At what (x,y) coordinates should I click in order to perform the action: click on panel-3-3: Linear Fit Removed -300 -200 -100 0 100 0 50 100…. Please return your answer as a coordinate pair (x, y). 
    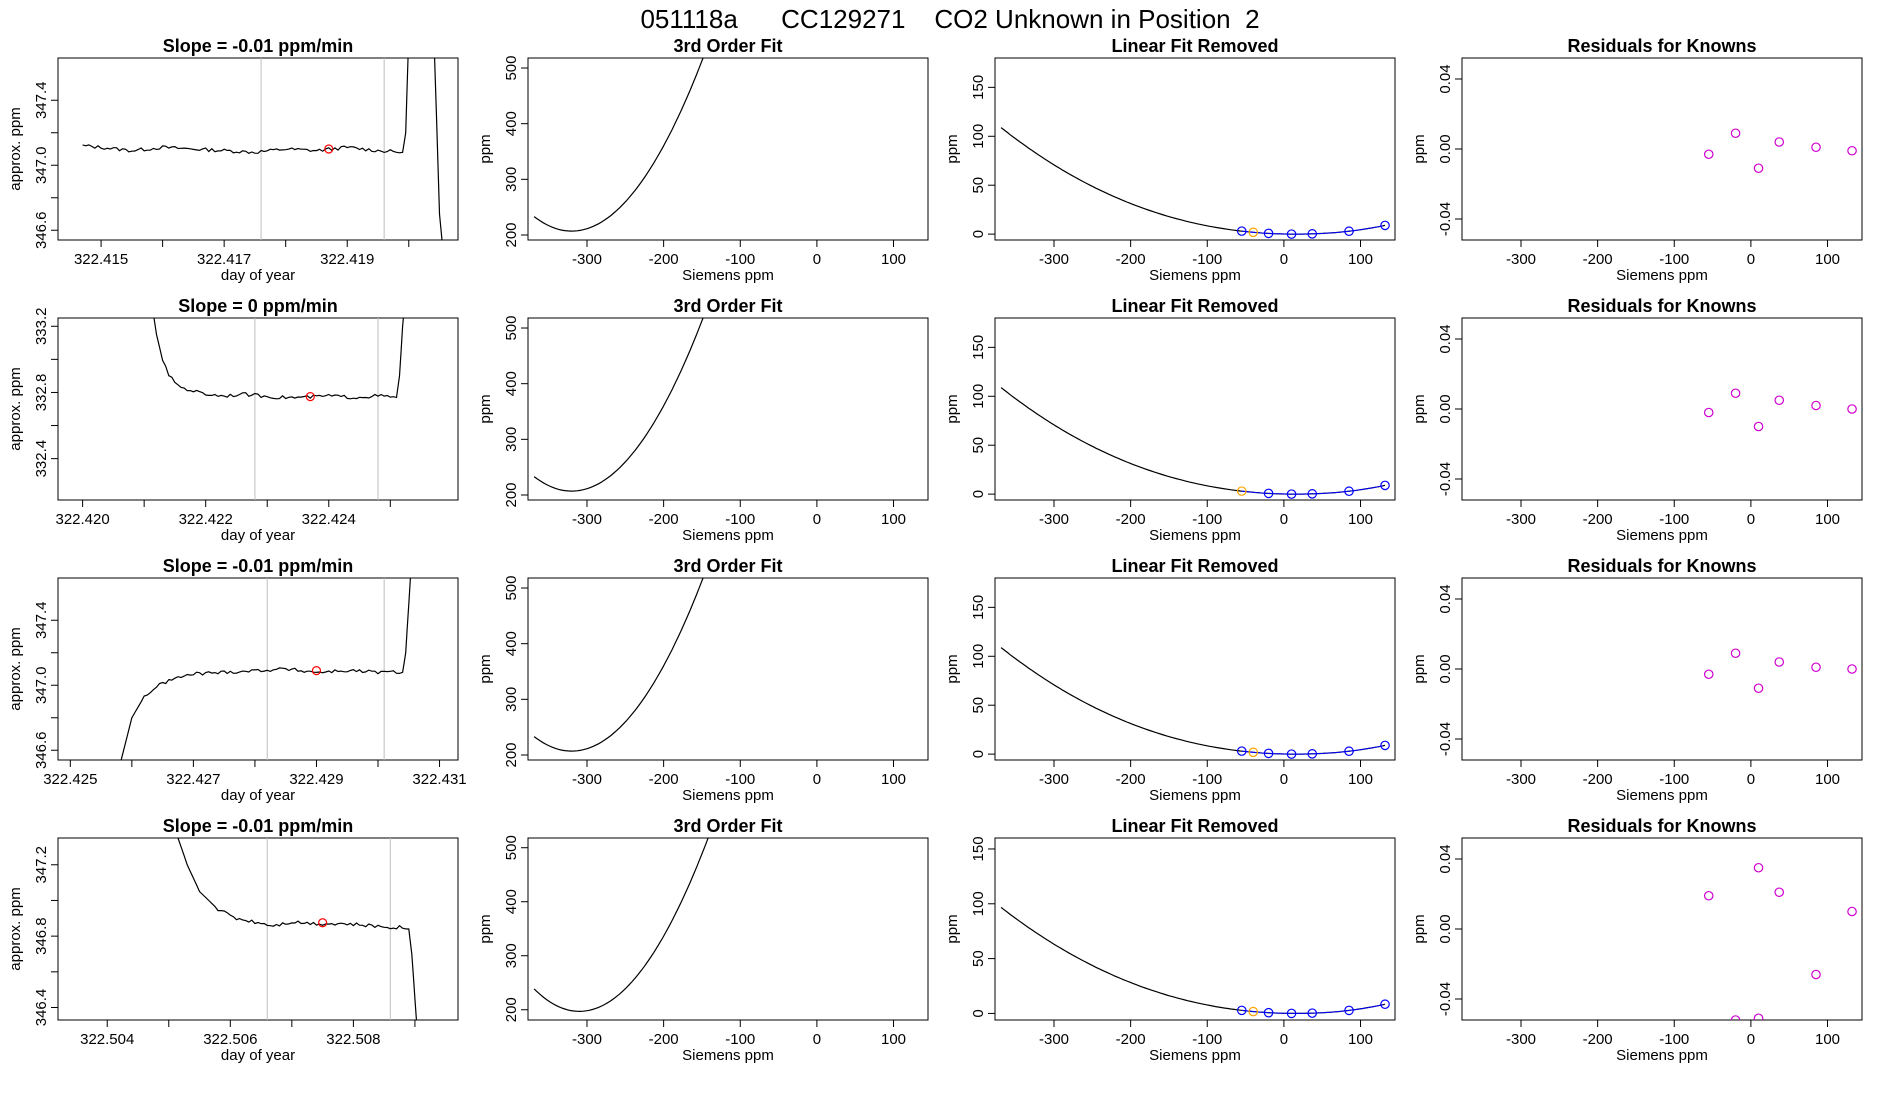
    Looking at the image, I should click on (1170, 680).